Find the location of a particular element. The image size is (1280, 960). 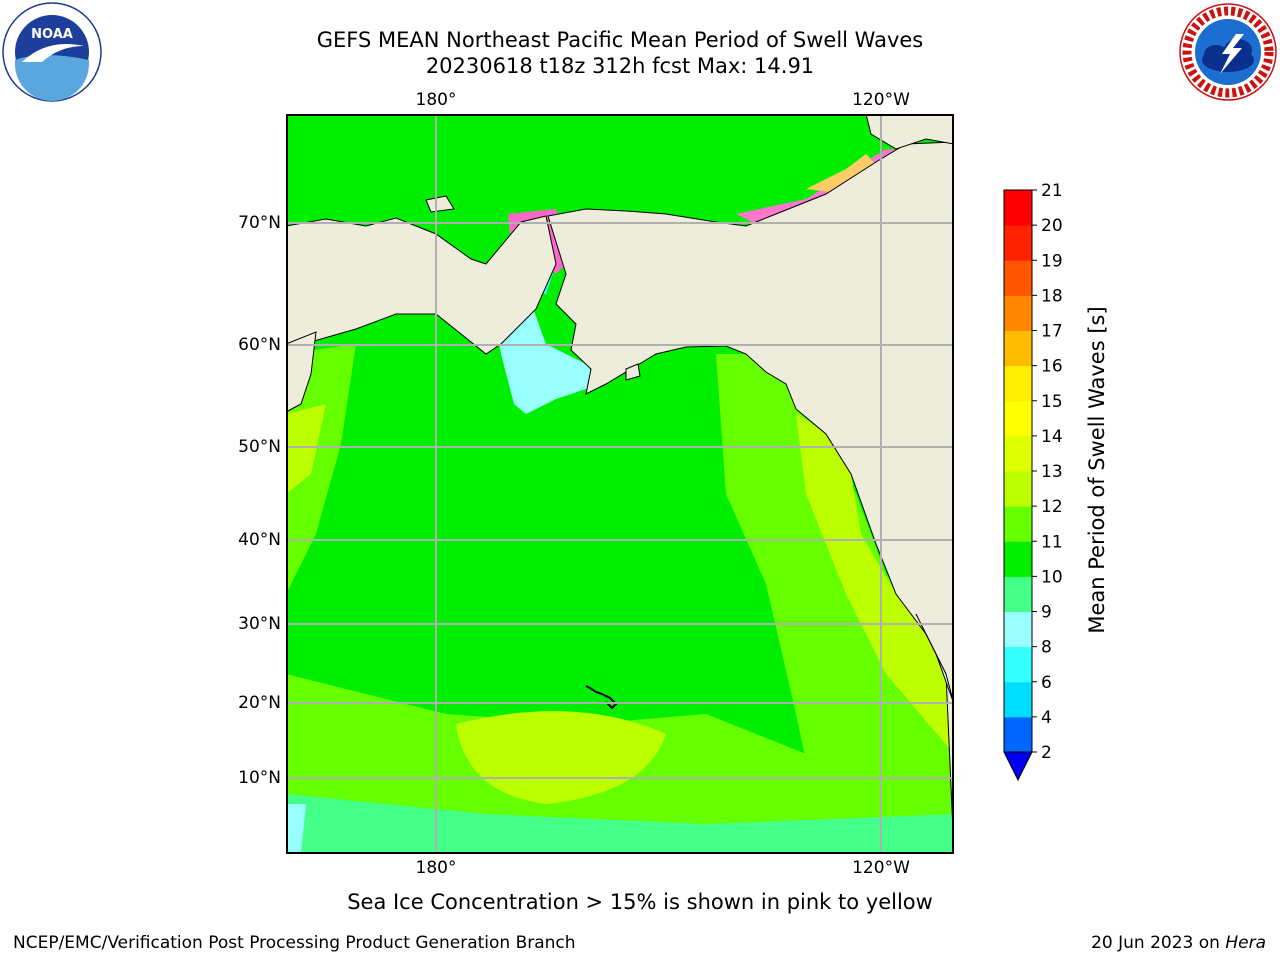

lat-label-10n: 10°N is located at coordinates (259, 778).